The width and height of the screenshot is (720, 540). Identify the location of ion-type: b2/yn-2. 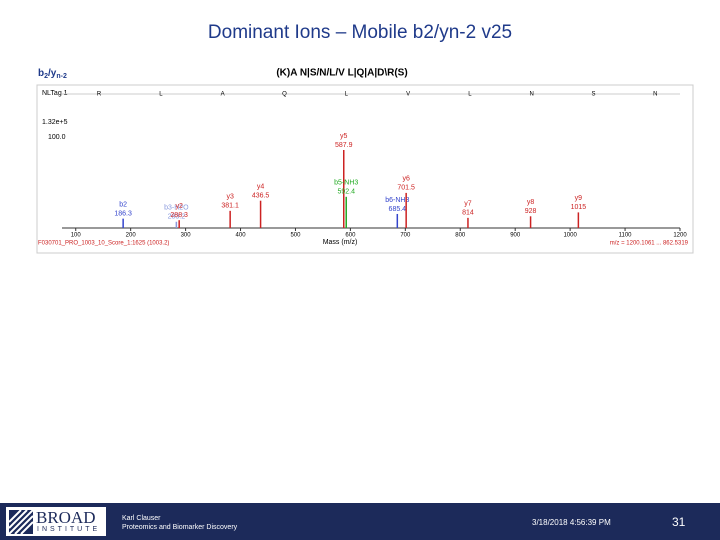
(52, 74).